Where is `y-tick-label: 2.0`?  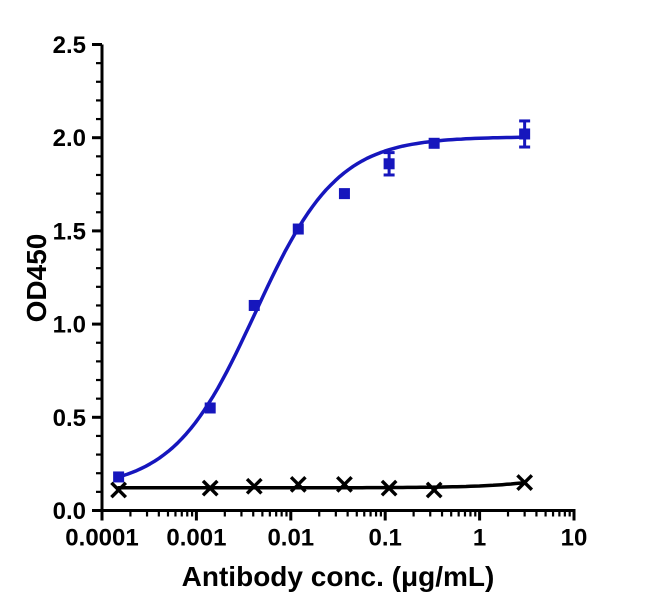
y-tick-label: 2.0 is located at coordinates (69, 138).